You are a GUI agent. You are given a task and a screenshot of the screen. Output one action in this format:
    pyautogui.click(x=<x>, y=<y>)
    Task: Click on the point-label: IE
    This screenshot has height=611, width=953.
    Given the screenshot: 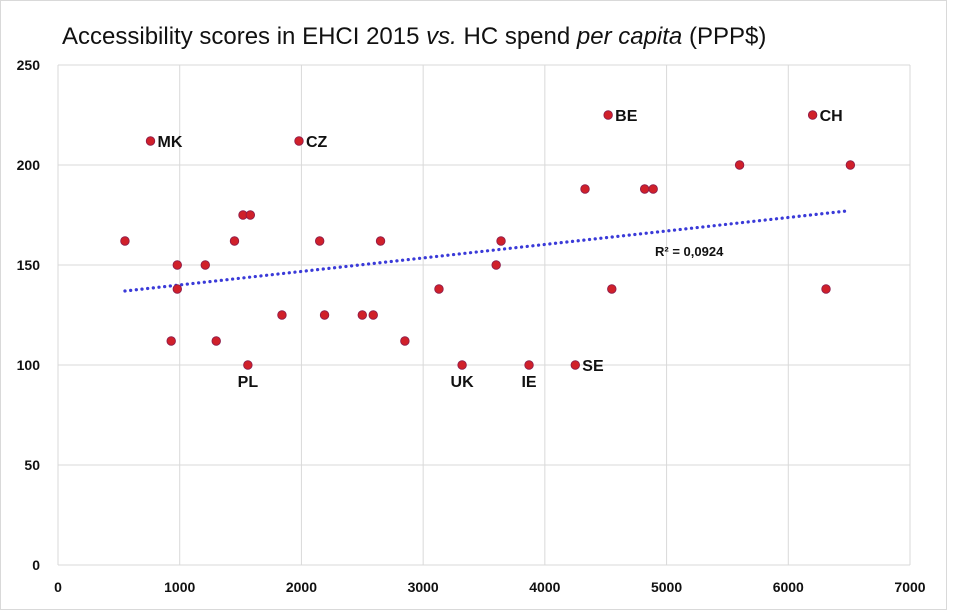 What is the action you would take?
    pyautogui.click(x=528, y=382)
    